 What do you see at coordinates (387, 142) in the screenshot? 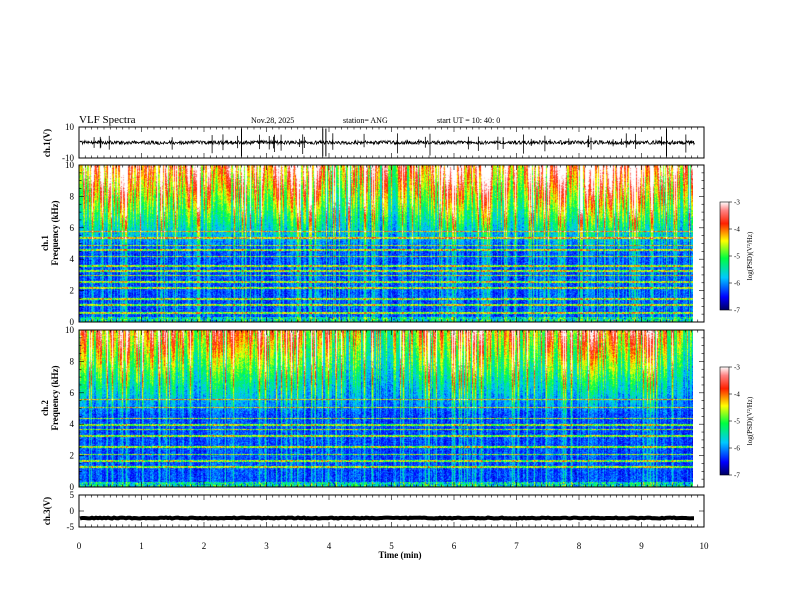
I see `ch1-waveform-trace` at bounding box center [387, 142].